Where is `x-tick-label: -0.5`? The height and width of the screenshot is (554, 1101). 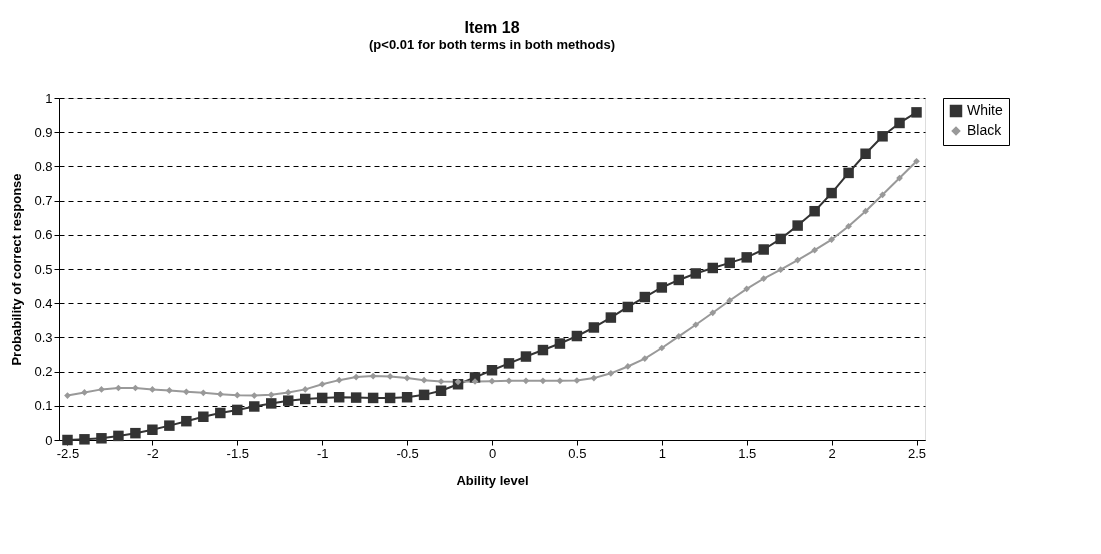
x-tick-label: -0.5 is located at coordinates (407, 453).